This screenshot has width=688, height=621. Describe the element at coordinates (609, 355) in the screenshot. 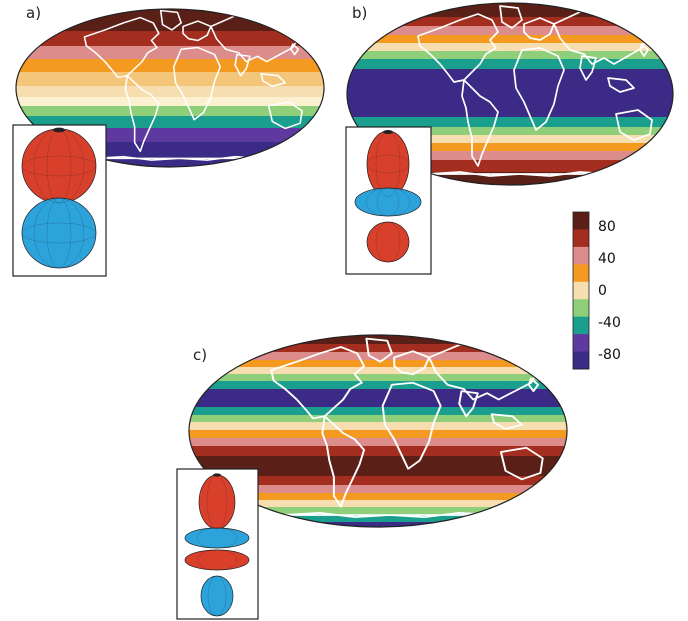

I see `colorbar-tick-minus-80: -80` at that location.